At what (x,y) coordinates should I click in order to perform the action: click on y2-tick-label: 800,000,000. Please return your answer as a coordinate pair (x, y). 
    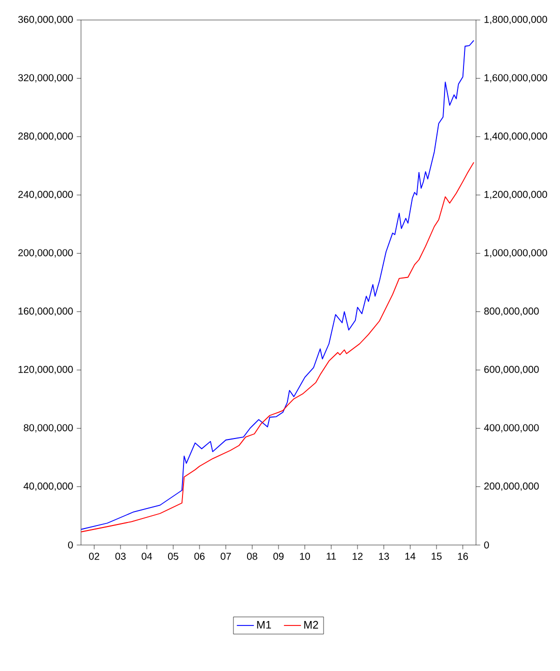
    Looking at the image, I should click on (511, 312).